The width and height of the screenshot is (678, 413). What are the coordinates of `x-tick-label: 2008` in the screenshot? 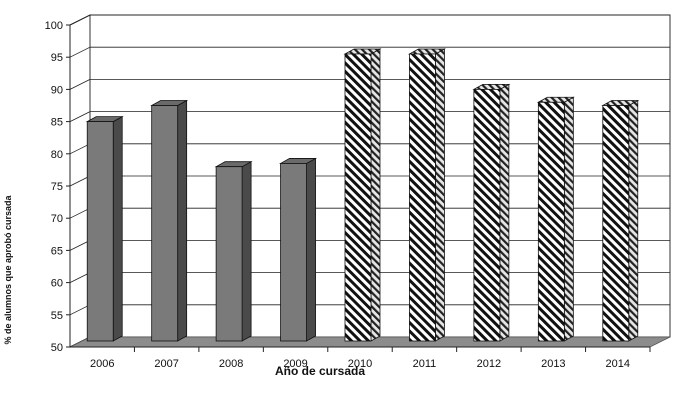 It's located at (231, 364).